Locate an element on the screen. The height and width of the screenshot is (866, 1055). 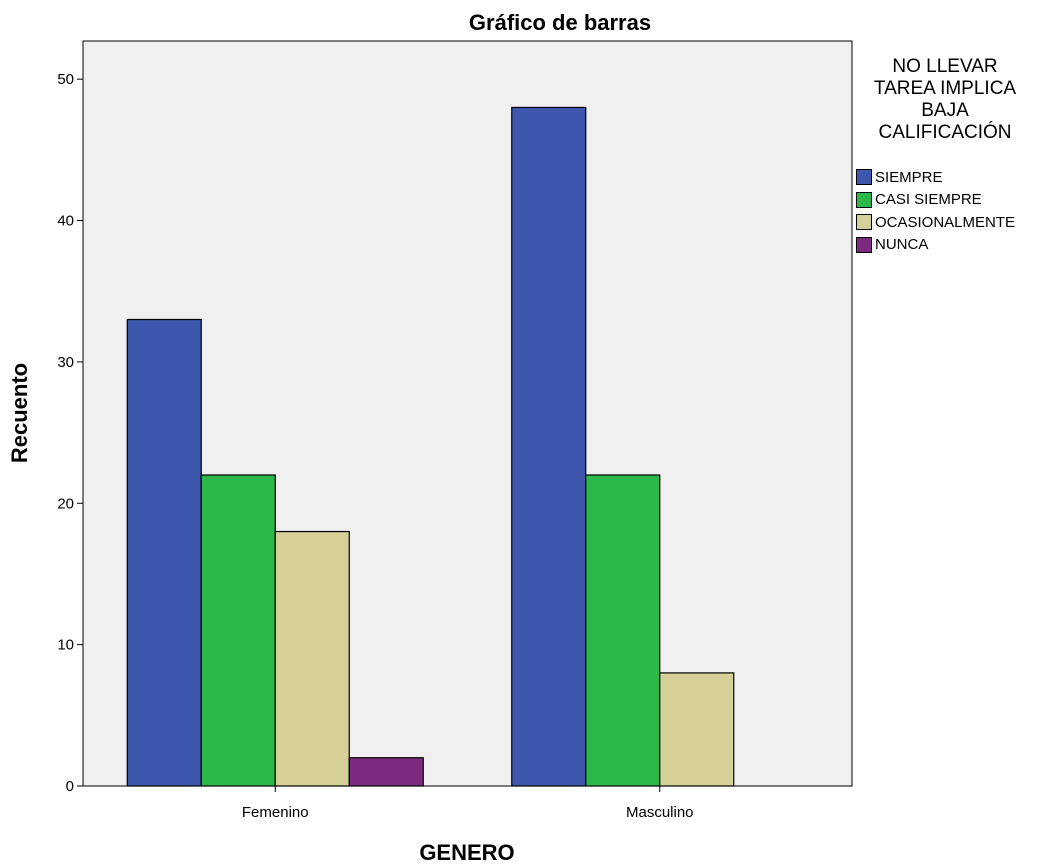
legend-title-line: CALIFICACIÓN is located at coordinates (945, 132).